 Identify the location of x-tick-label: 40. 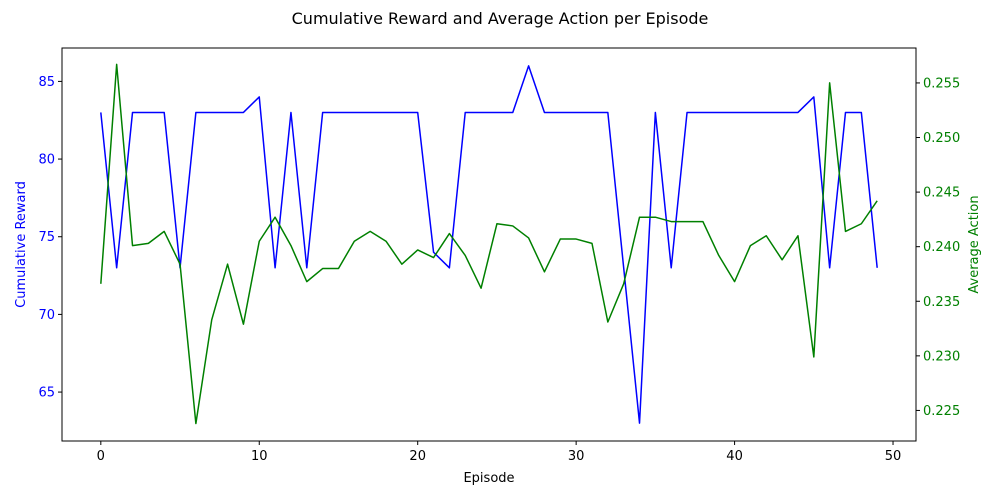
(734, 456).